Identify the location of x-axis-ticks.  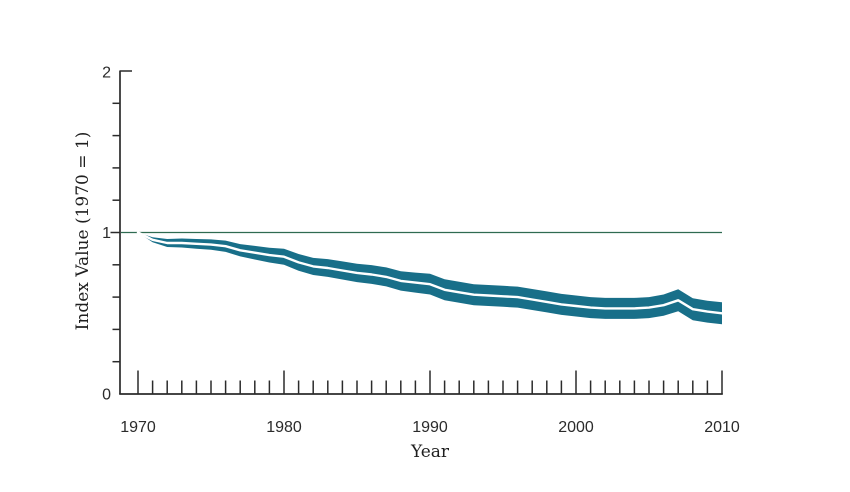
(430, 382).